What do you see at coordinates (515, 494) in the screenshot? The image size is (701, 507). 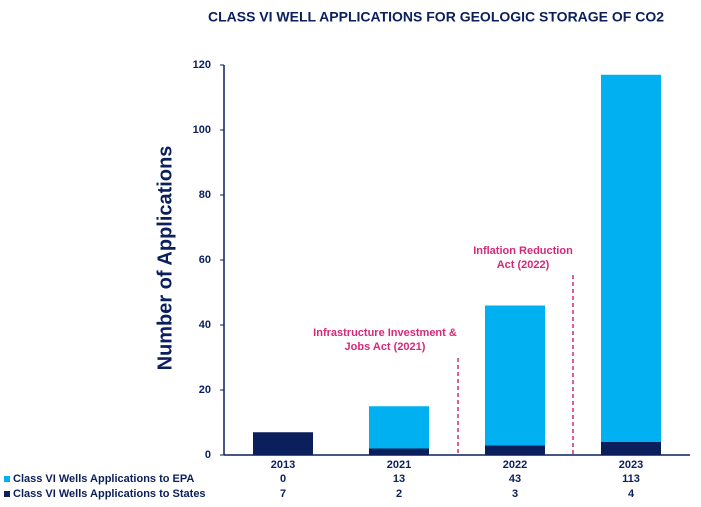 I see `table-value: 3` at bounding box center [515, 494].